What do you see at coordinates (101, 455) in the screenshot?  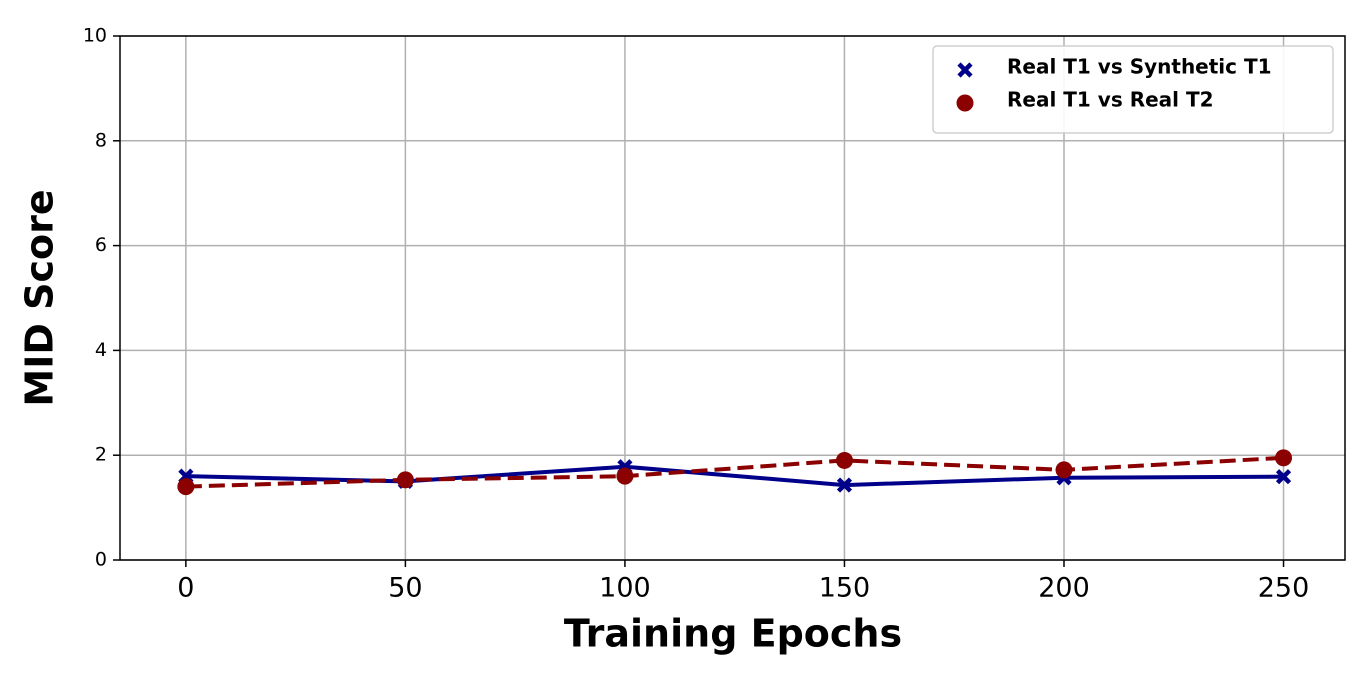 I see `y-tick-label: 2` at bounding box center [101, 455].